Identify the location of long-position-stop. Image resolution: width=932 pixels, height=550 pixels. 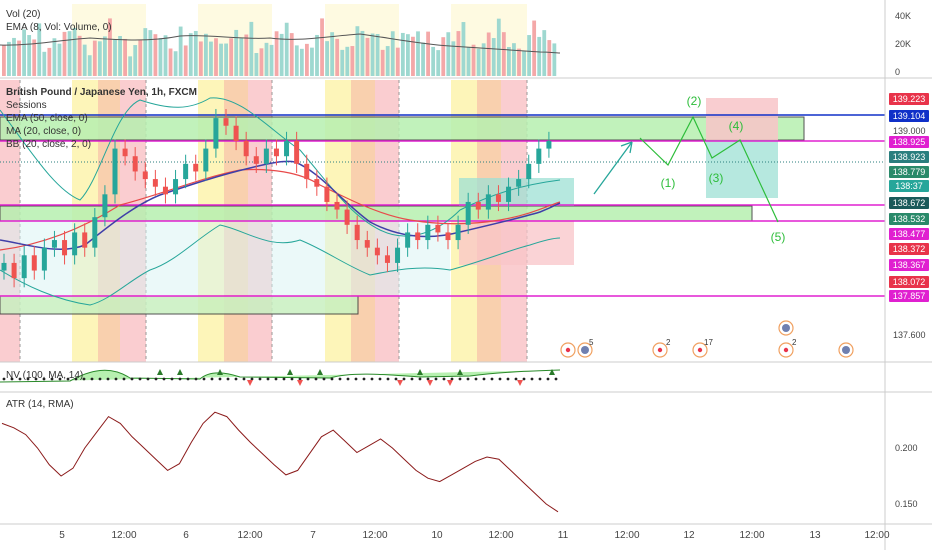
(516, 242).